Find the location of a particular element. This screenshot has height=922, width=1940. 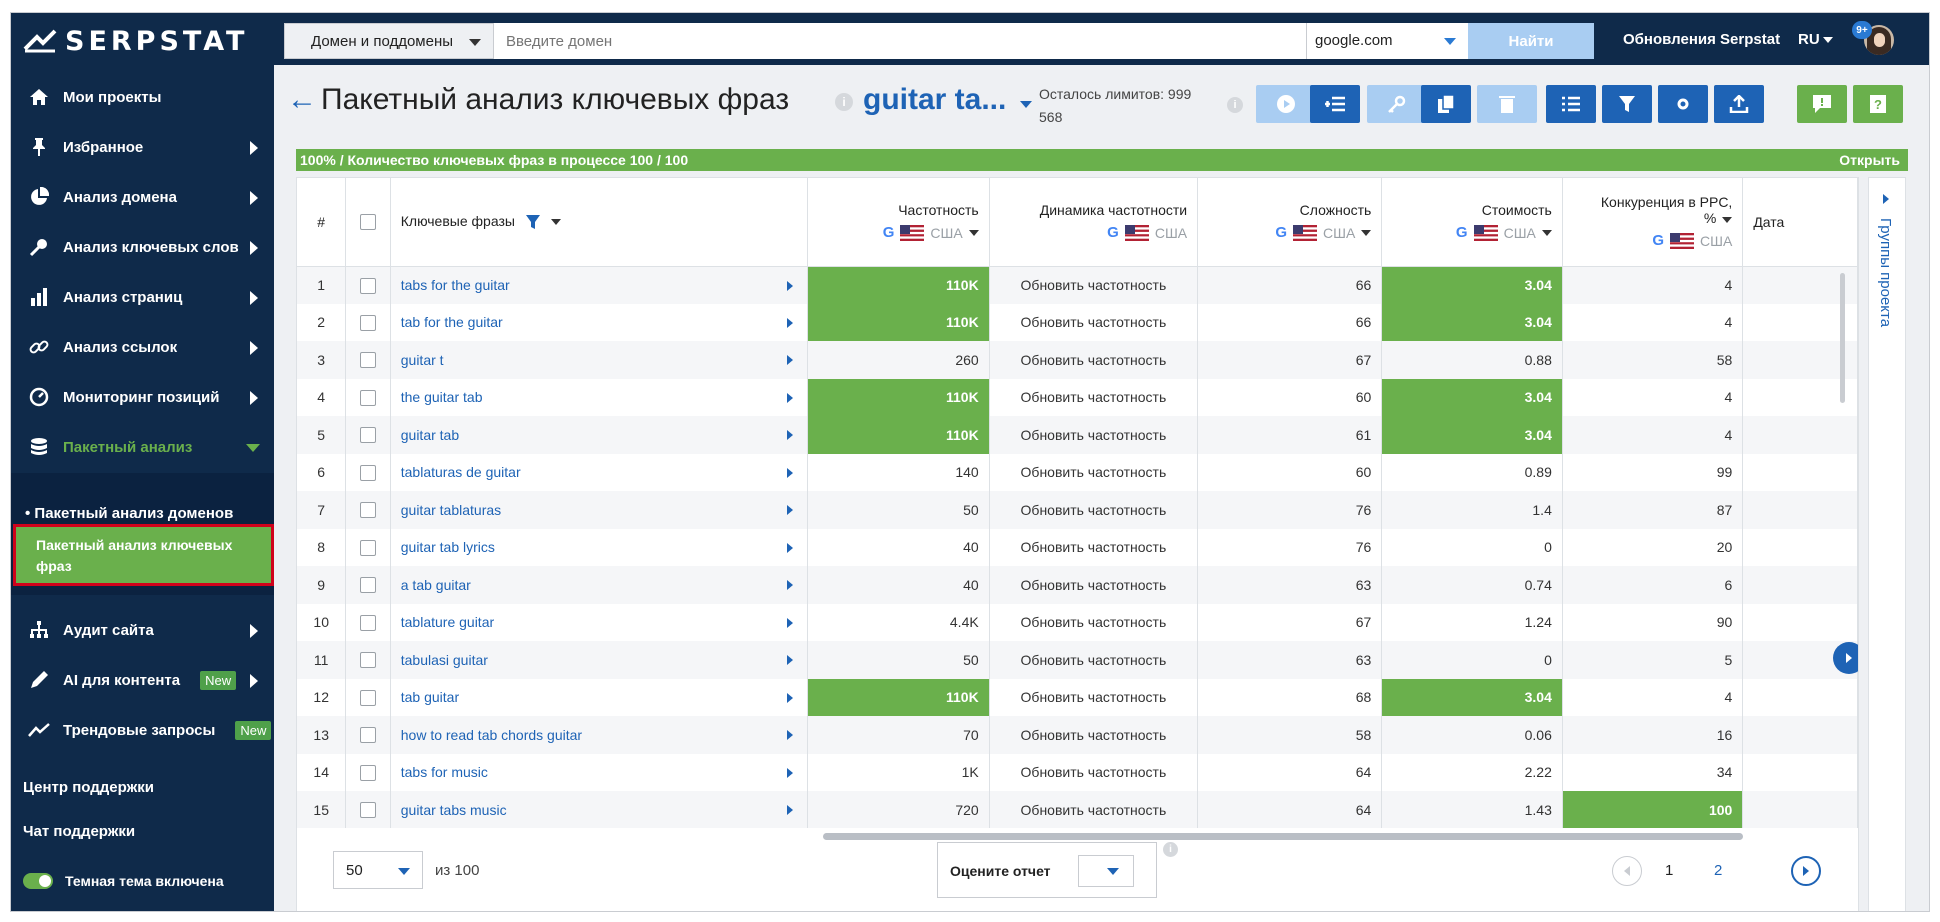

key-button is located at coordinates (1397, 104).